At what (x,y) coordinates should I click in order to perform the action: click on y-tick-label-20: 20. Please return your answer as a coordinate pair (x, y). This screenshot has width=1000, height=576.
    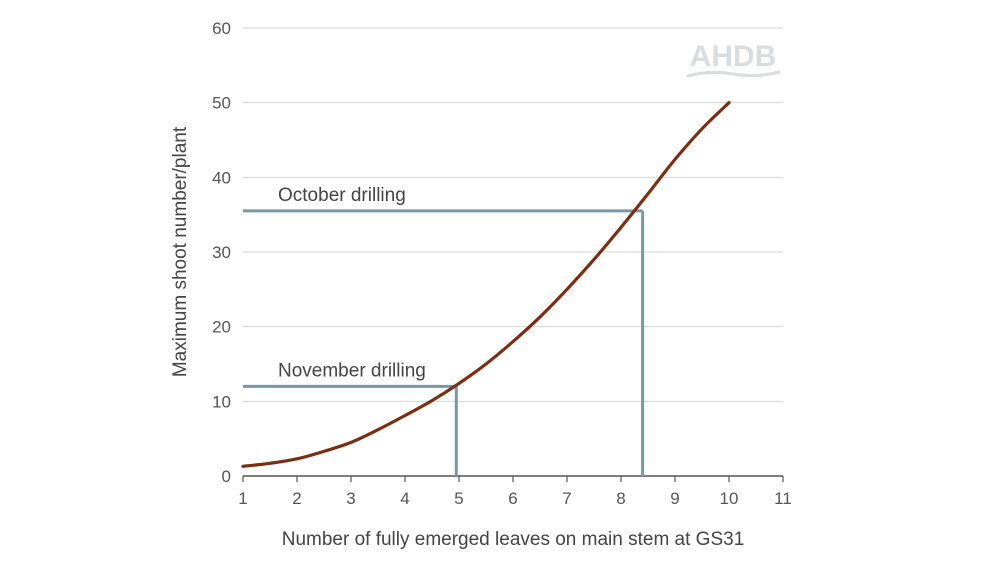
    Looking at the image, I should click on (221, 327).